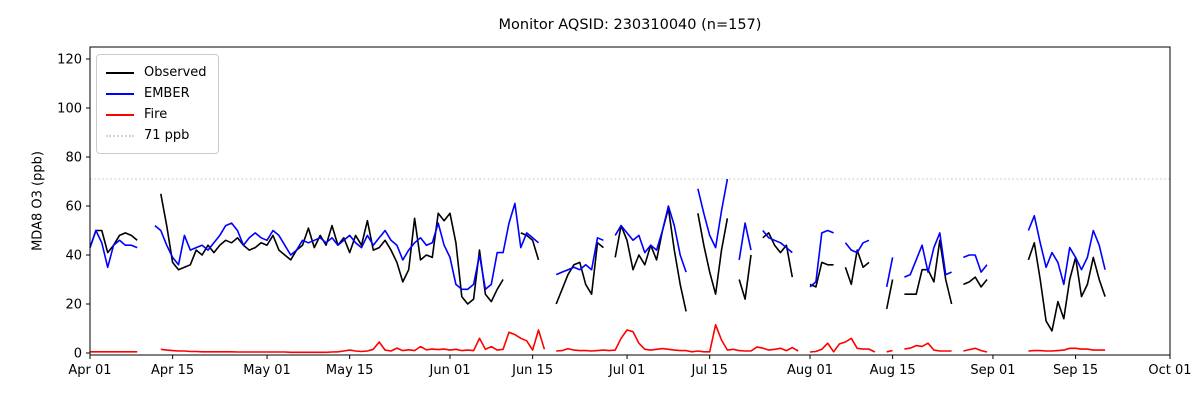 The image size is (1200, 400). I want to click on x-tick-label: Sep 15, so click(1075, 370).